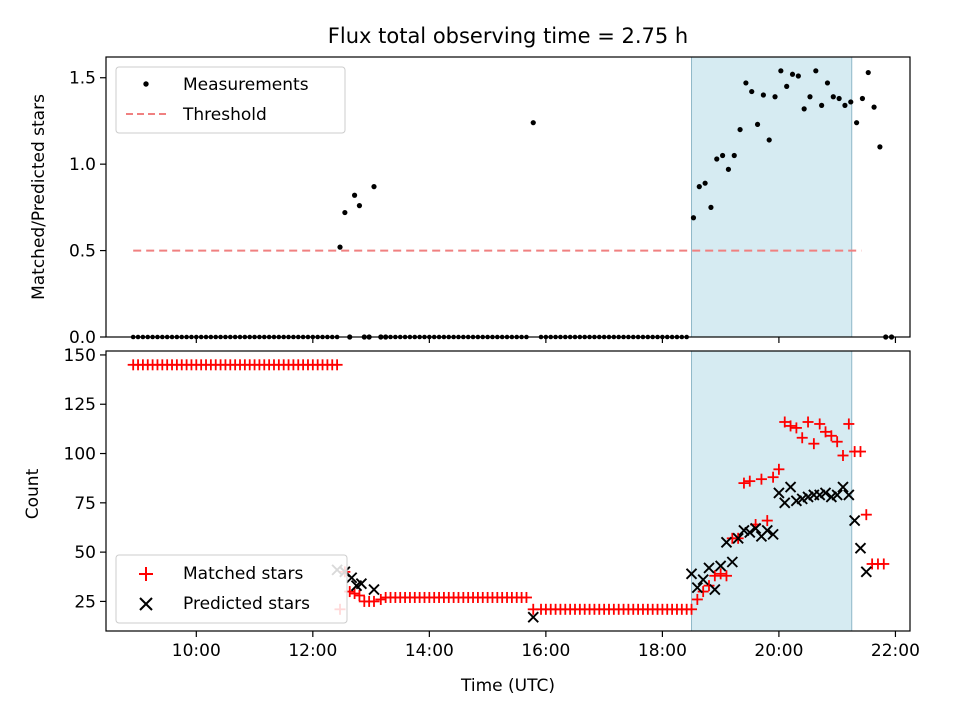  Describe the element at coordinates (85, 553) in the screenshot. I see `bottom-ytick-label: 50` at that location.